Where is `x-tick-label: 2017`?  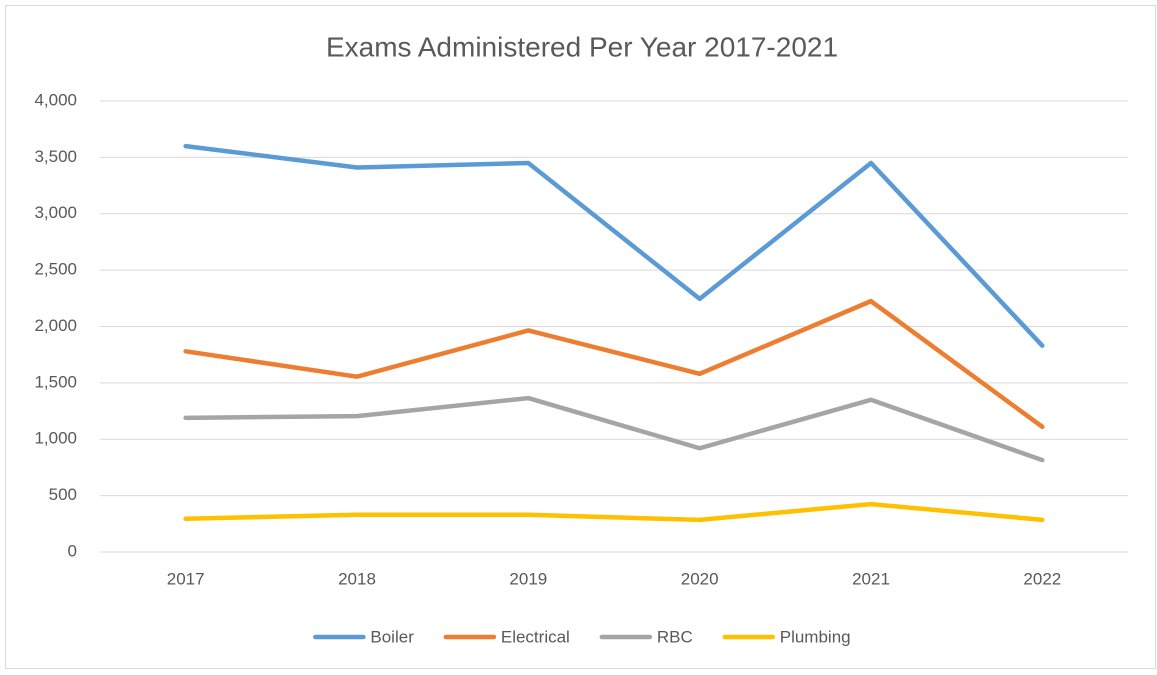 x-tick-label: 2017 is located at coordinates (186, 578).